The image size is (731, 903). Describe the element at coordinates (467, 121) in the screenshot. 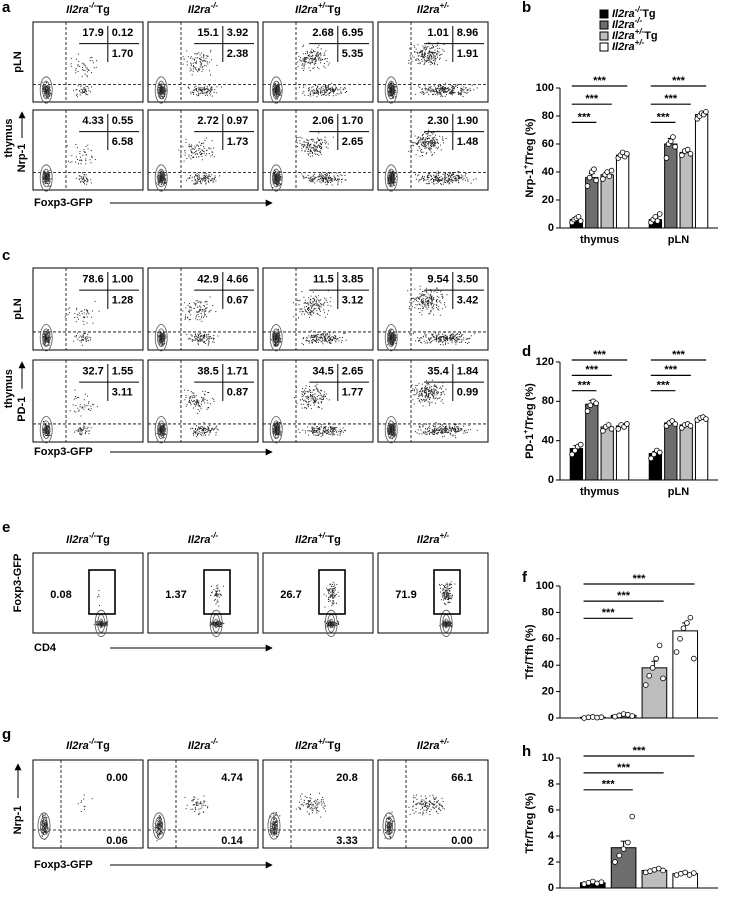

I see `quadrant-value: 1.90` at that location.